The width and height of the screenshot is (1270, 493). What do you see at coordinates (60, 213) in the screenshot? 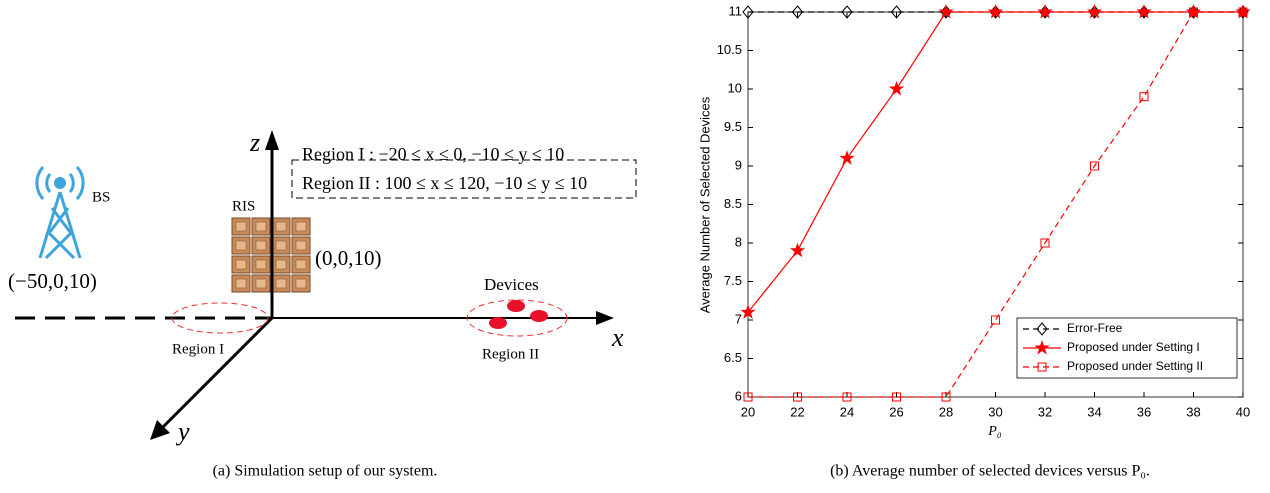
I see `bs-icon` at bounding box center [60, 213].